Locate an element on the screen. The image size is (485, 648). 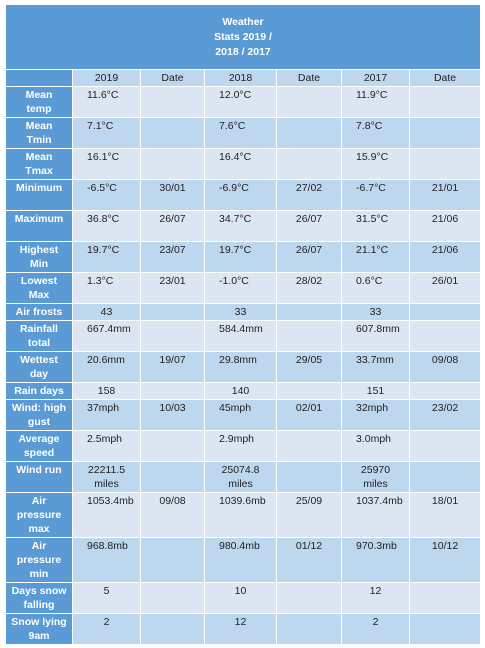
value-text: 45mph is located at coordinates (235, 408).